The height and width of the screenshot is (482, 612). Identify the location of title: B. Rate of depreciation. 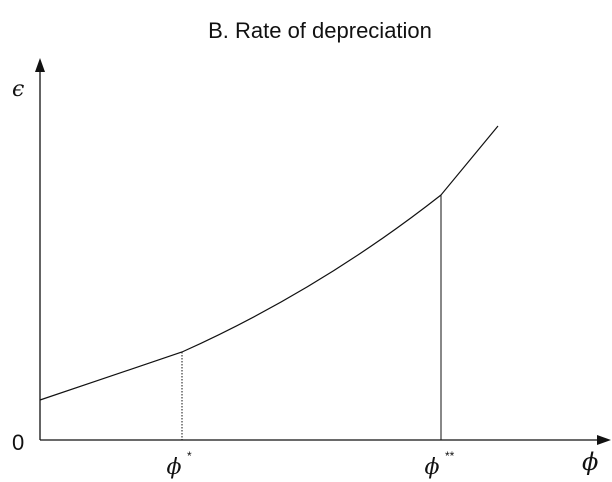
(320, 30).